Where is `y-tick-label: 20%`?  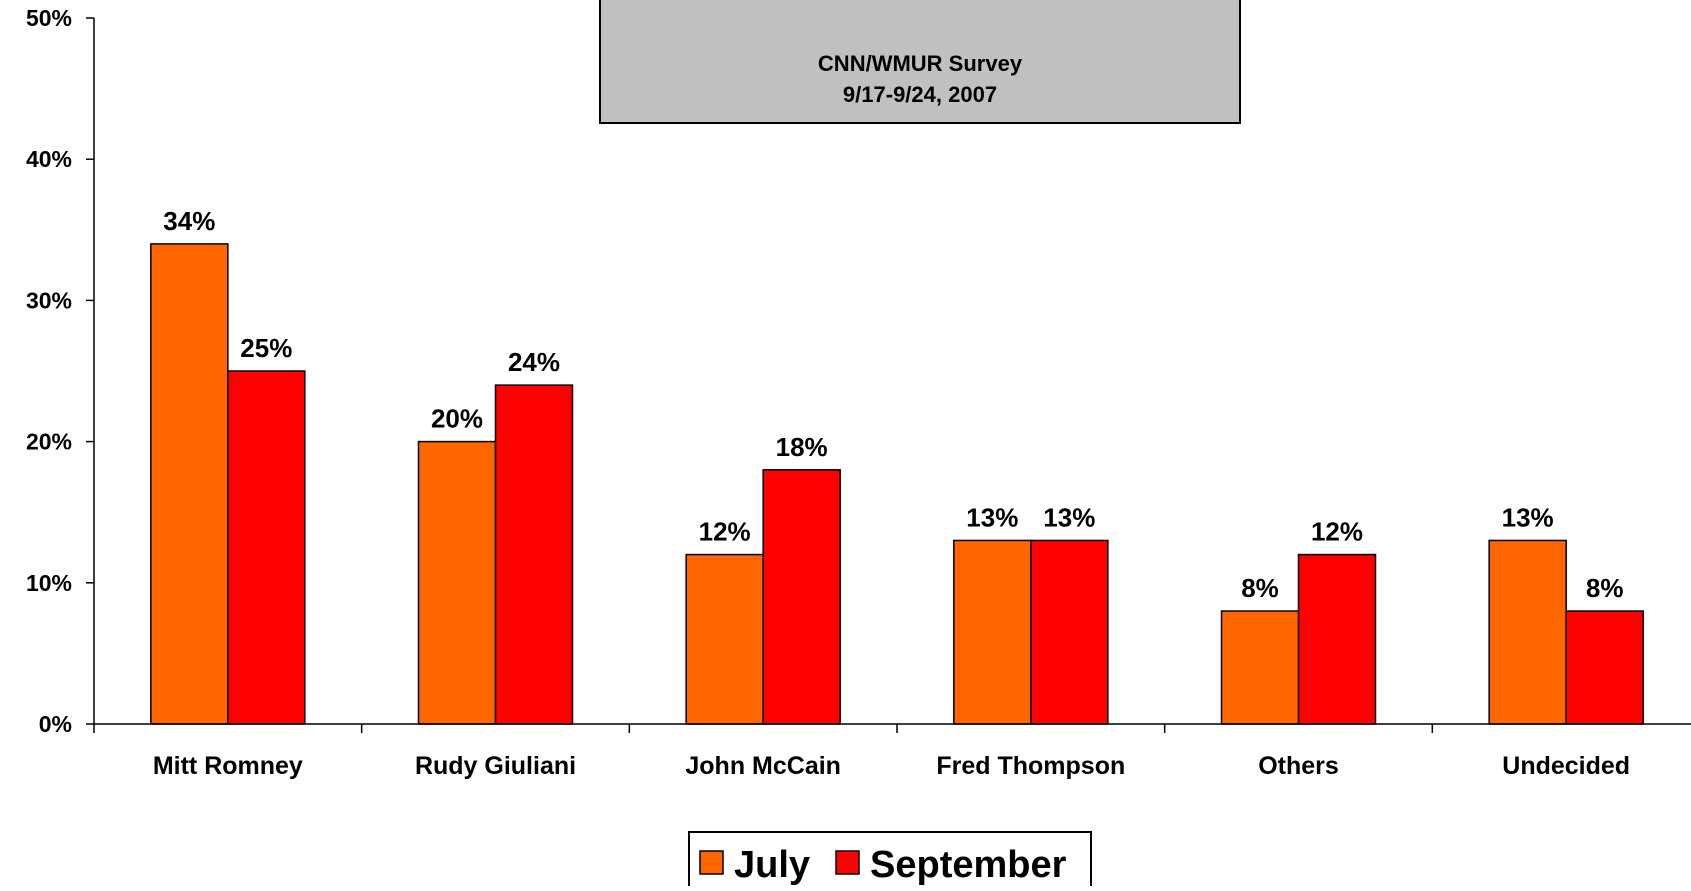
y-tick-label: 20% is located at coordinates (49, 442).